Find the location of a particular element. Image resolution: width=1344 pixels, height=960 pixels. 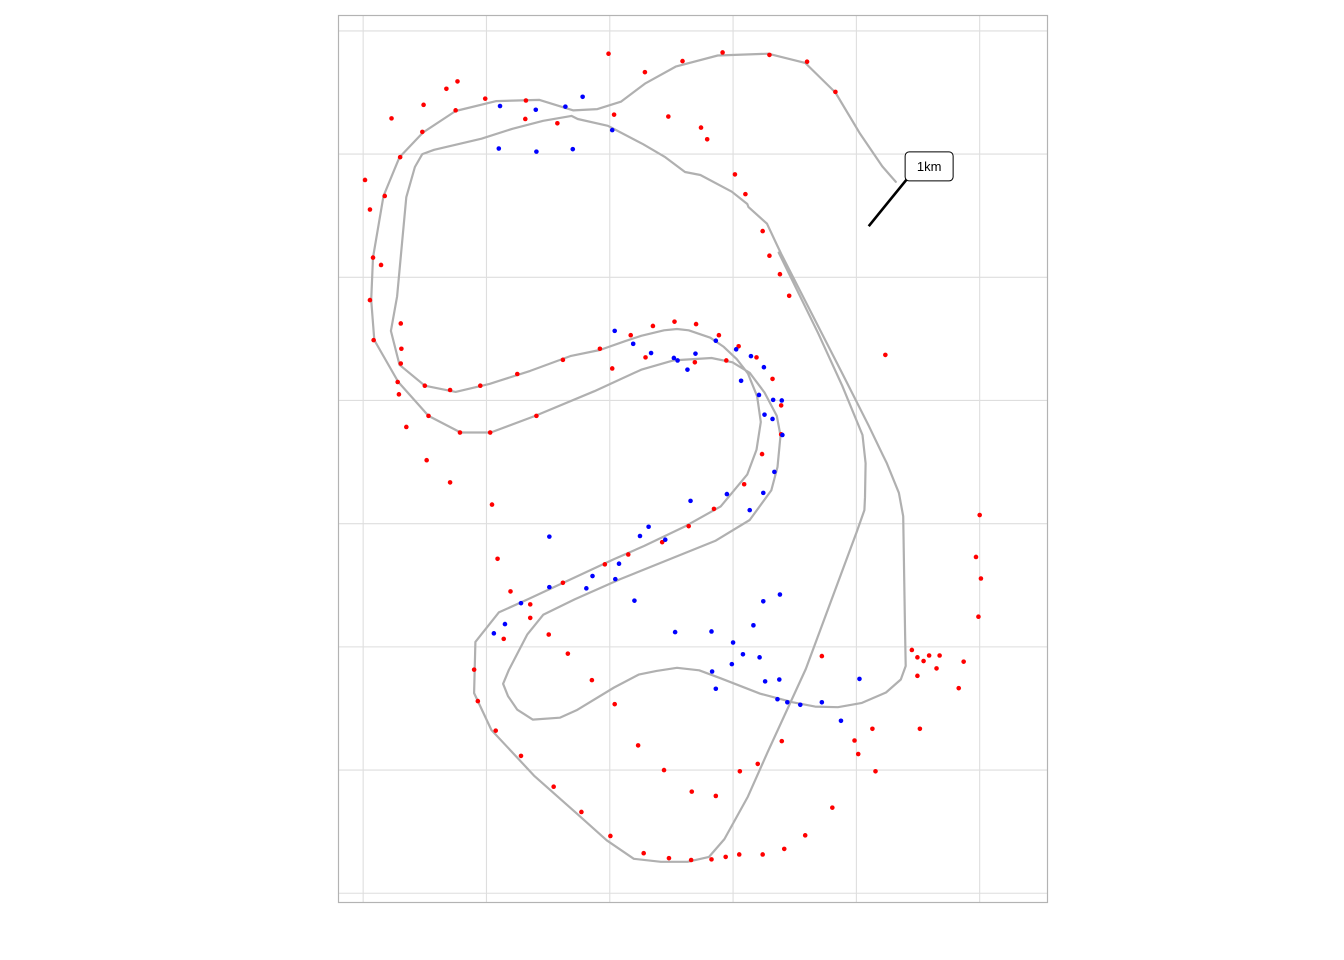

annotation-leader-line is located at coordinates (889, 201).